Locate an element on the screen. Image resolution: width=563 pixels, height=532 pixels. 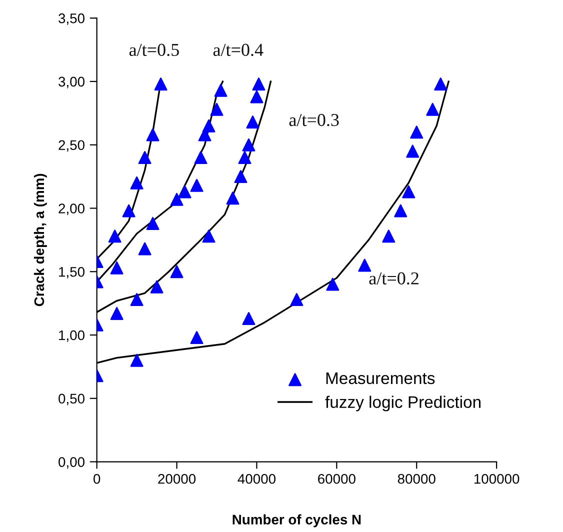
x-tick-label: 80000 is located at coordinates (417, 479).